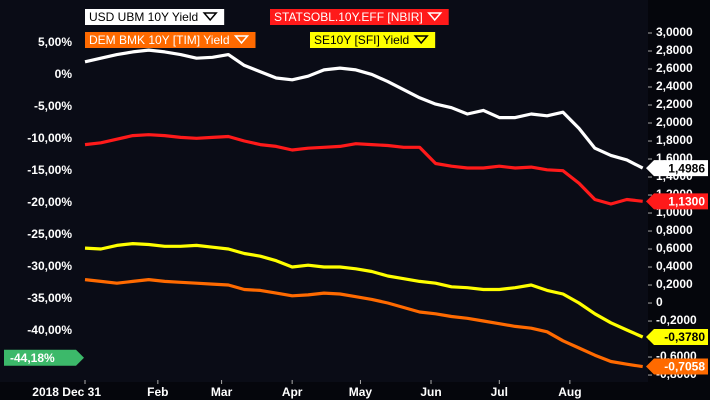 Image resolution: width=710 pixels, height=400 pixels. I want to click on y2-tick-label: 0,6000, so click(674, 248).